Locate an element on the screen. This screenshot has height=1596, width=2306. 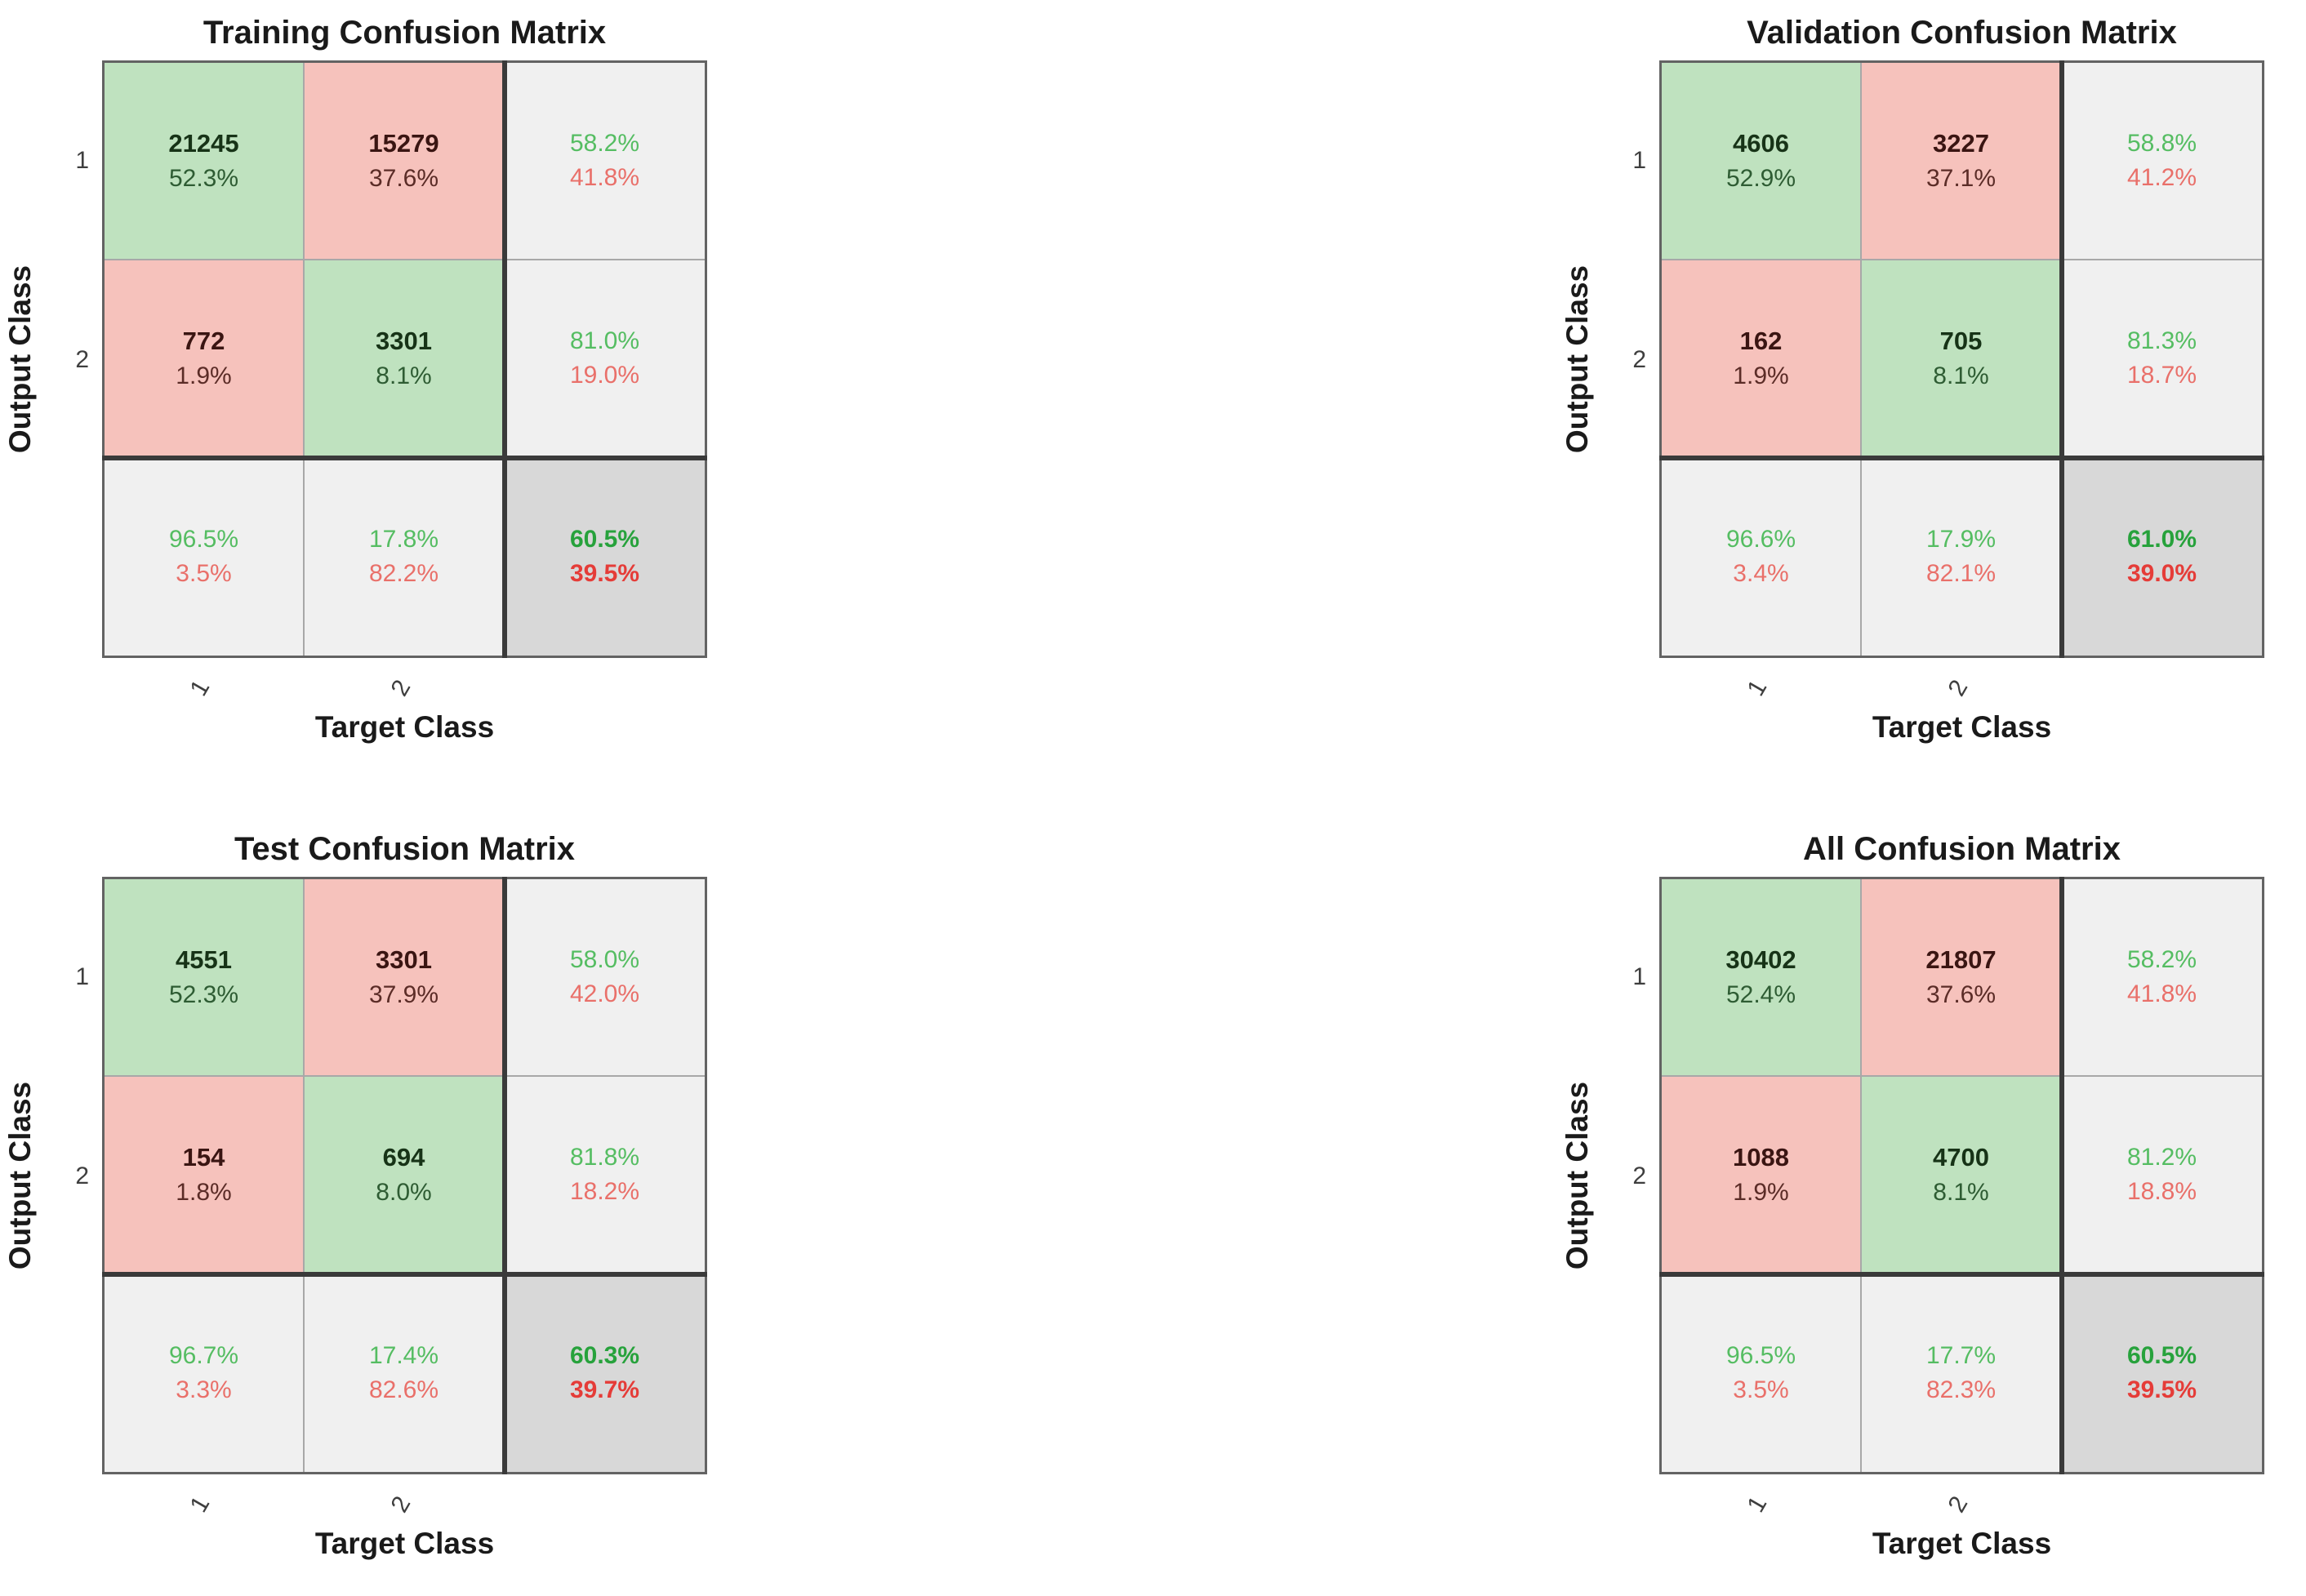
cell-percentage: 37.9% is located at coordinates (403, 994).